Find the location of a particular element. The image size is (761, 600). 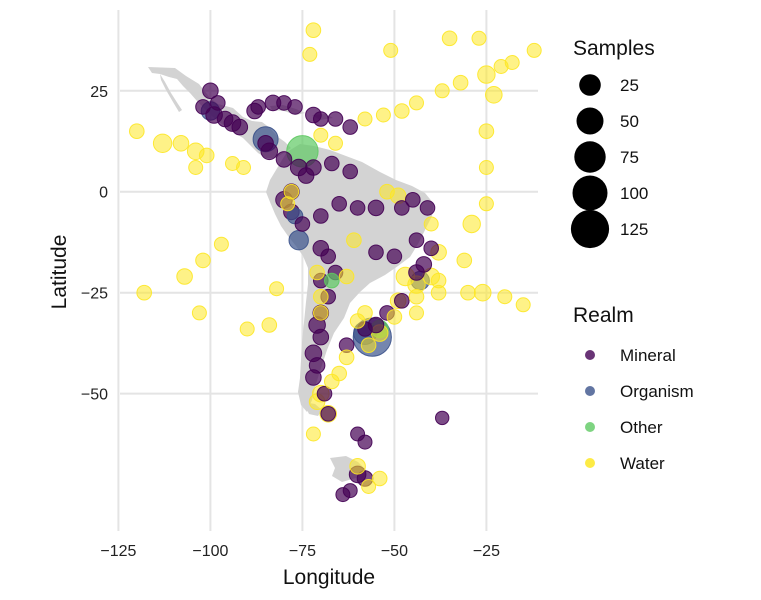

x-tick-label: −75 is located at coordinates (302, 551).